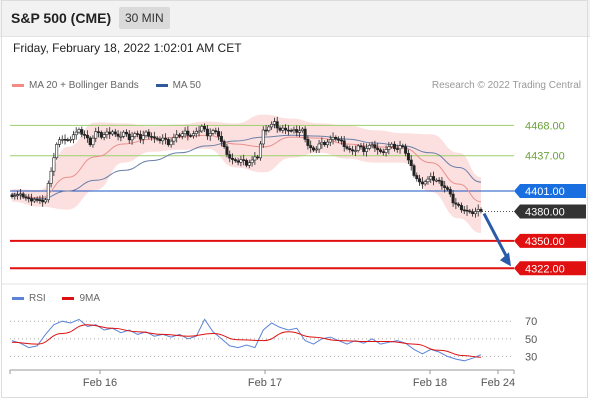 The image size is (590, 400). I want to click on level-label-4401-00: 4401.00, so click(545, 192).